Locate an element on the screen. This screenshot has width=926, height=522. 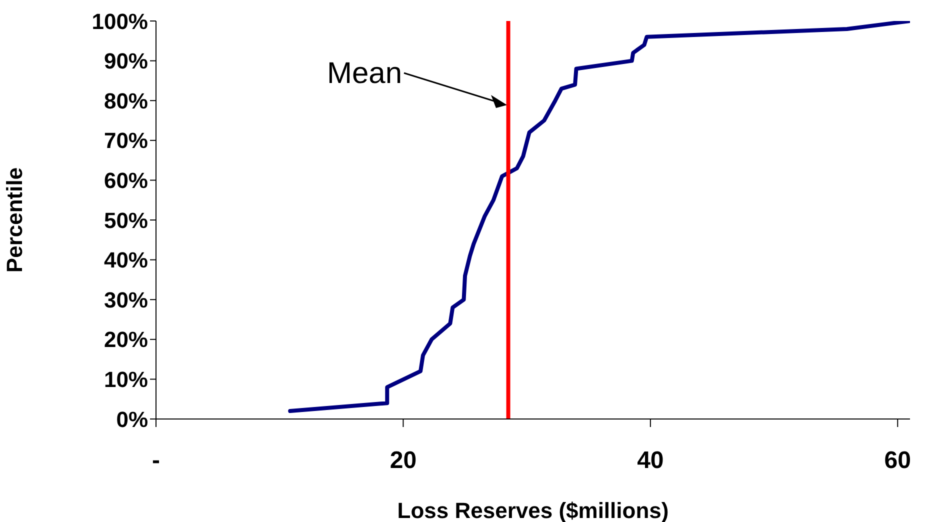
y-tick-label: 100% is located at coordinates (120, 21).